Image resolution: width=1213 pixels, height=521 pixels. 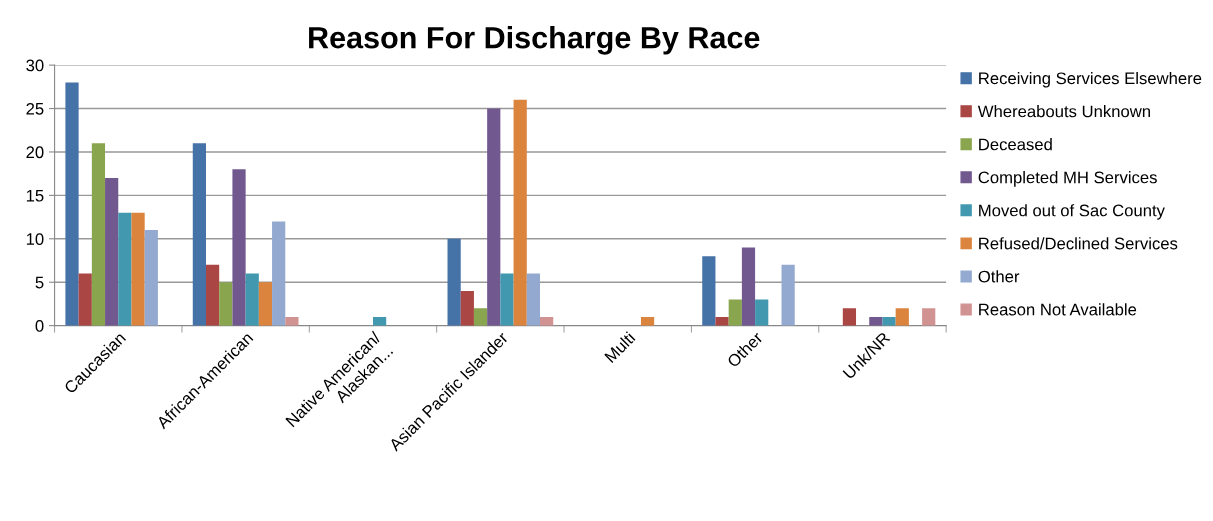 I want to click on y-tick-label: 10, so click(x=35, y=239).